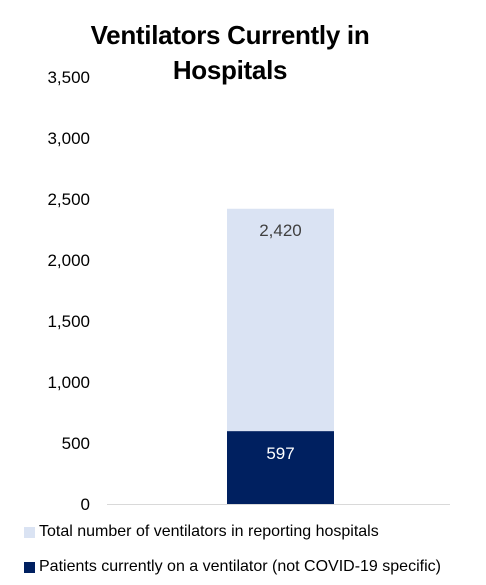 Image resolution: width=486 pixels, height=585 pixels. What do you see at coordinates (85, 504) in the screenshot?
I see `y-tick-label: 0` at bounding box center [85, 504].